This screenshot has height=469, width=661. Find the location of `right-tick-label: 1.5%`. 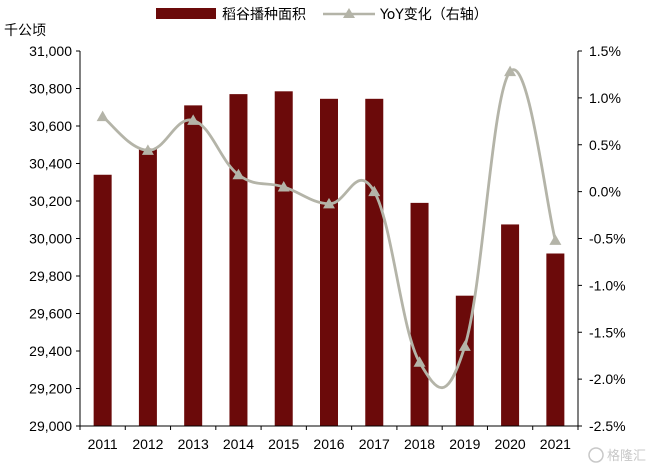

right-tick-label: 1.5% is located at coordinates (605, 51).